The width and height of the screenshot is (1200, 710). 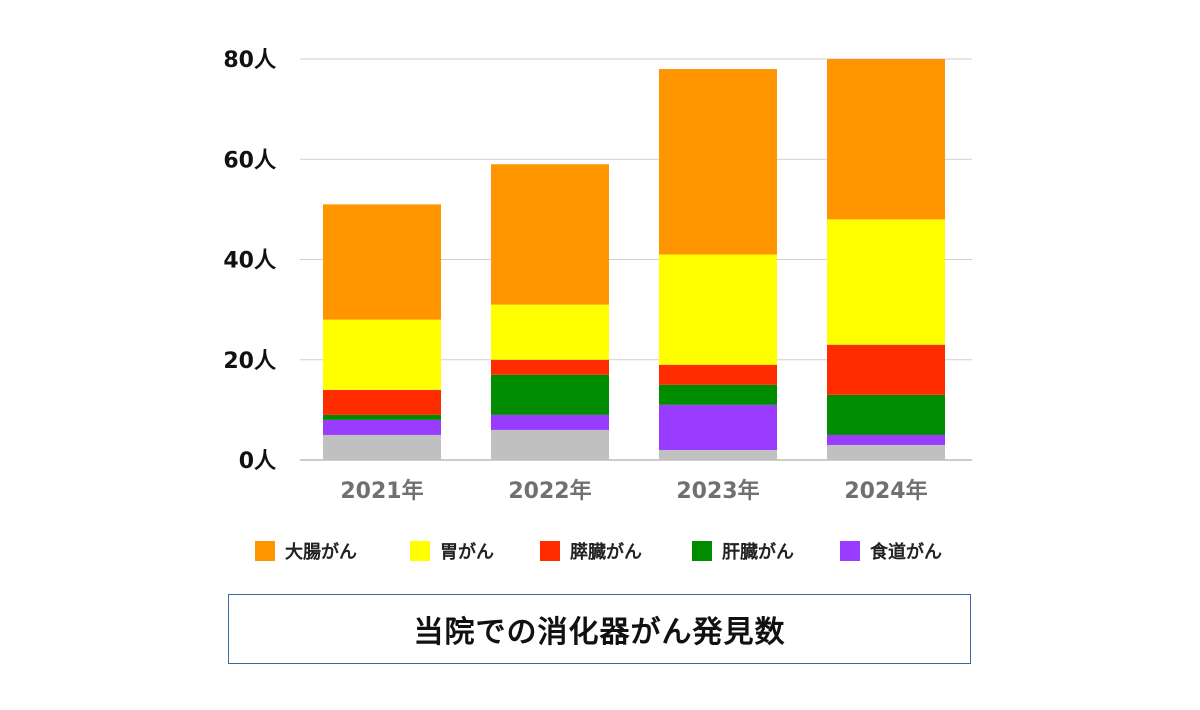 I want to click on y-tick-label: 80人, so click(x=249, y=60).